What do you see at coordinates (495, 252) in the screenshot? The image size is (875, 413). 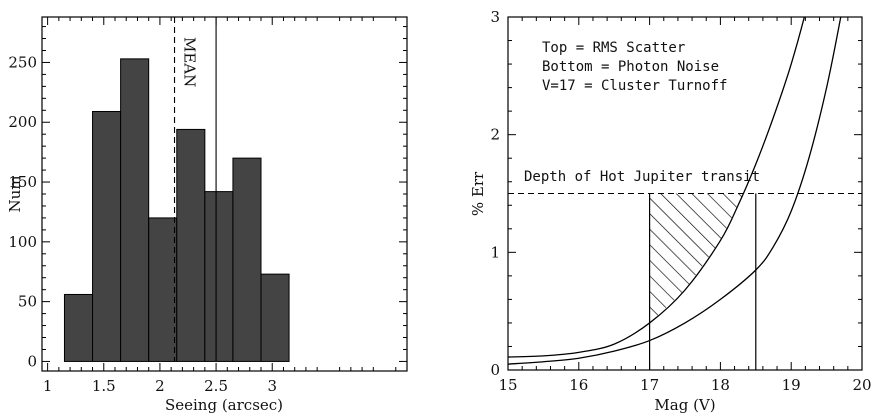 I see `y-tick-label: 1` at bounding box center [495, 252].